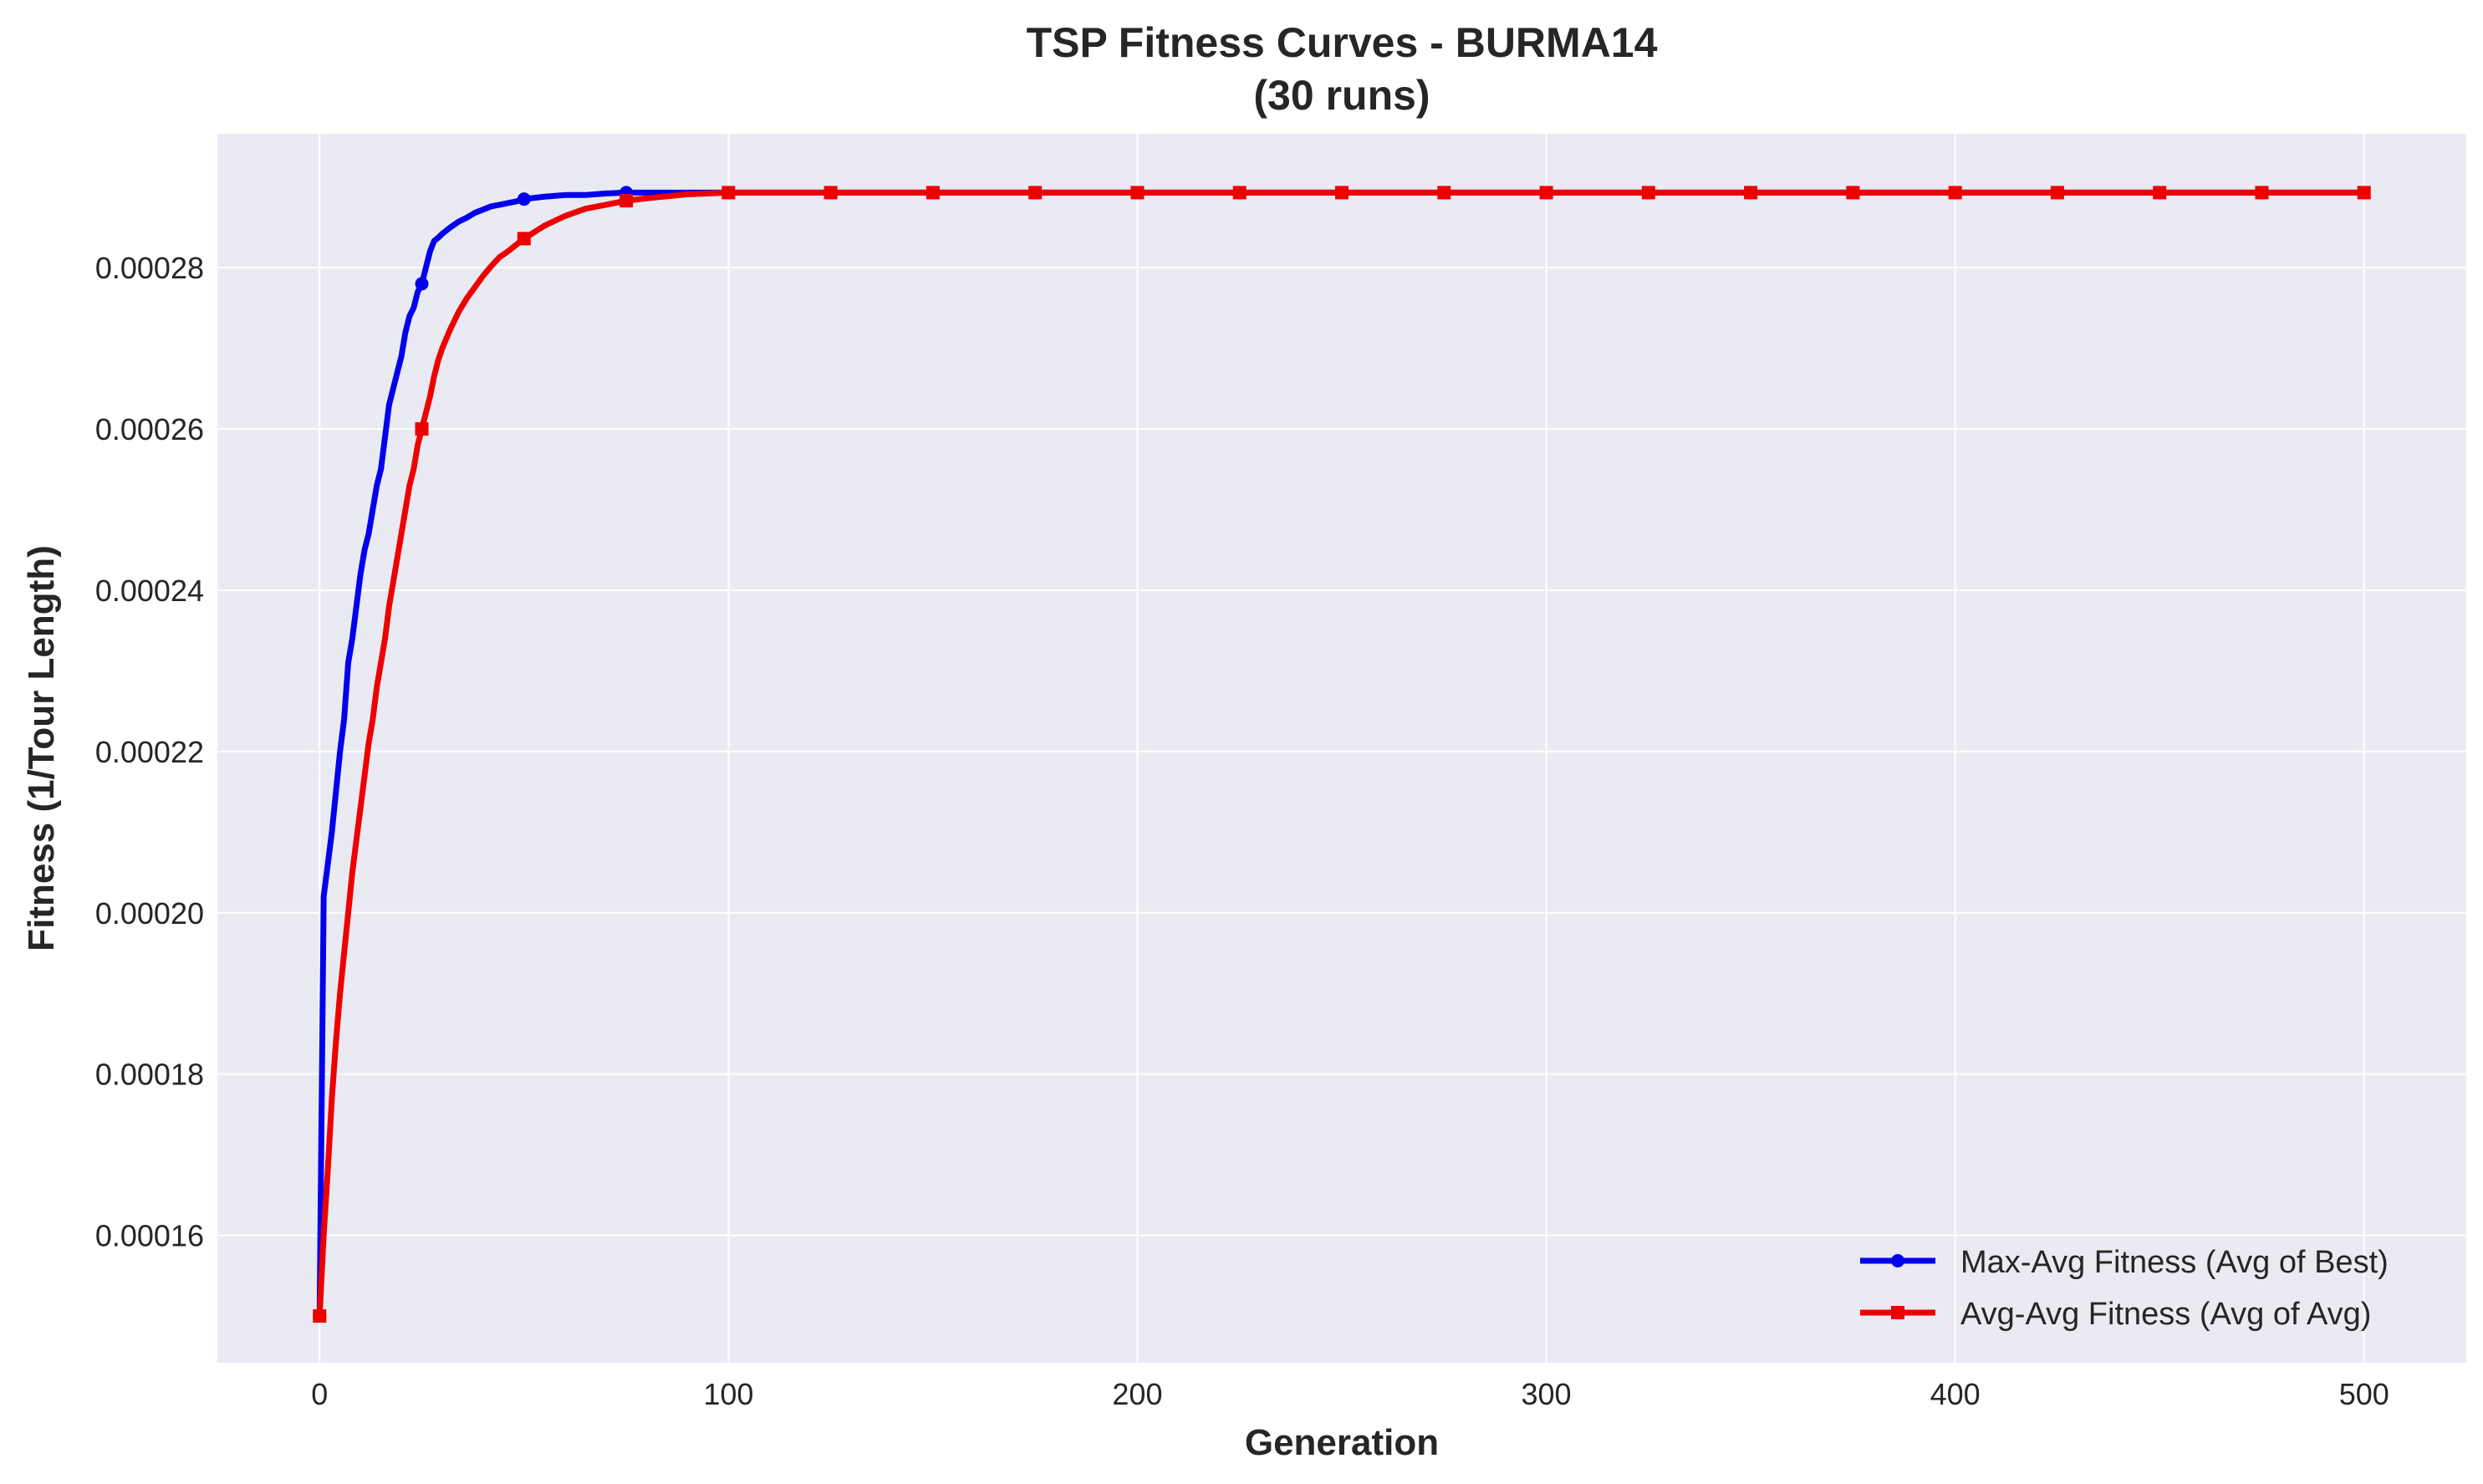 This screenshot has width=2483, height=1484. Describe the element at coordinates (1342, 1442) in the screenshot. I see `x-axis-label: Generation` at that location.